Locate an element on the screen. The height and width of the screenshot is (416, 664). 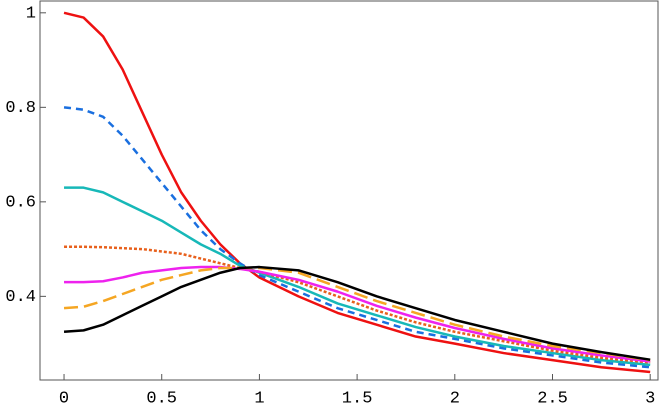
y-tick-label: 0.6 is located at coordinates (20, 202).